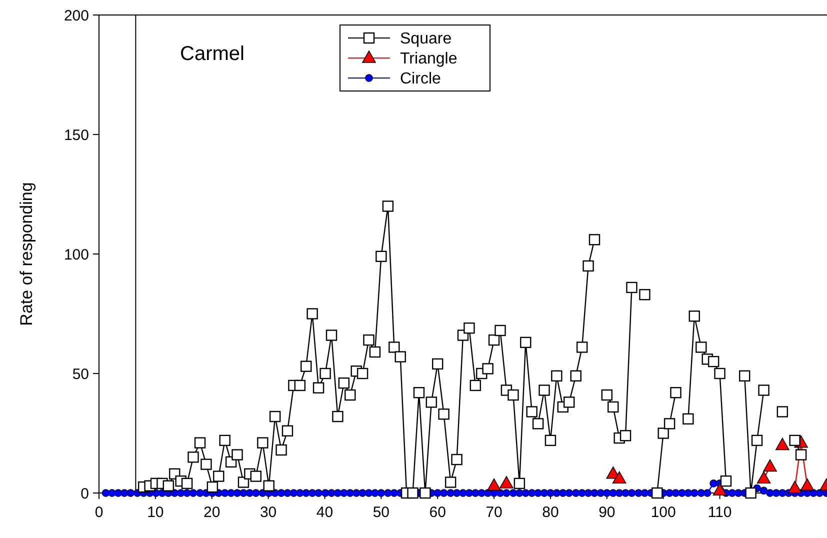  Describe the element at coordinates (550, 512) in the screenshot. I see `x-tick-label: 80` at that location.